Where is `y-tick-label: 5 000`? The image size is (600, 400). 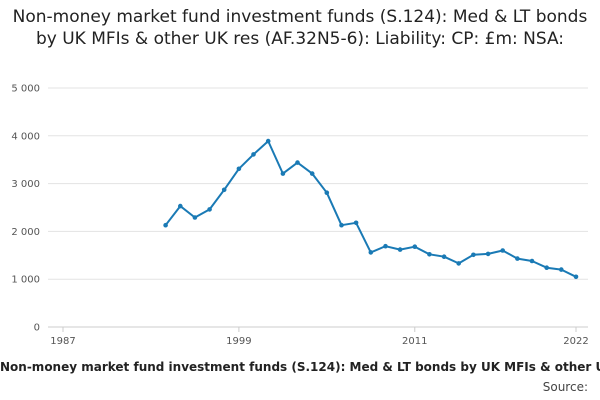
y-tick-label: 5 000 is located at coordinates (25, 89).